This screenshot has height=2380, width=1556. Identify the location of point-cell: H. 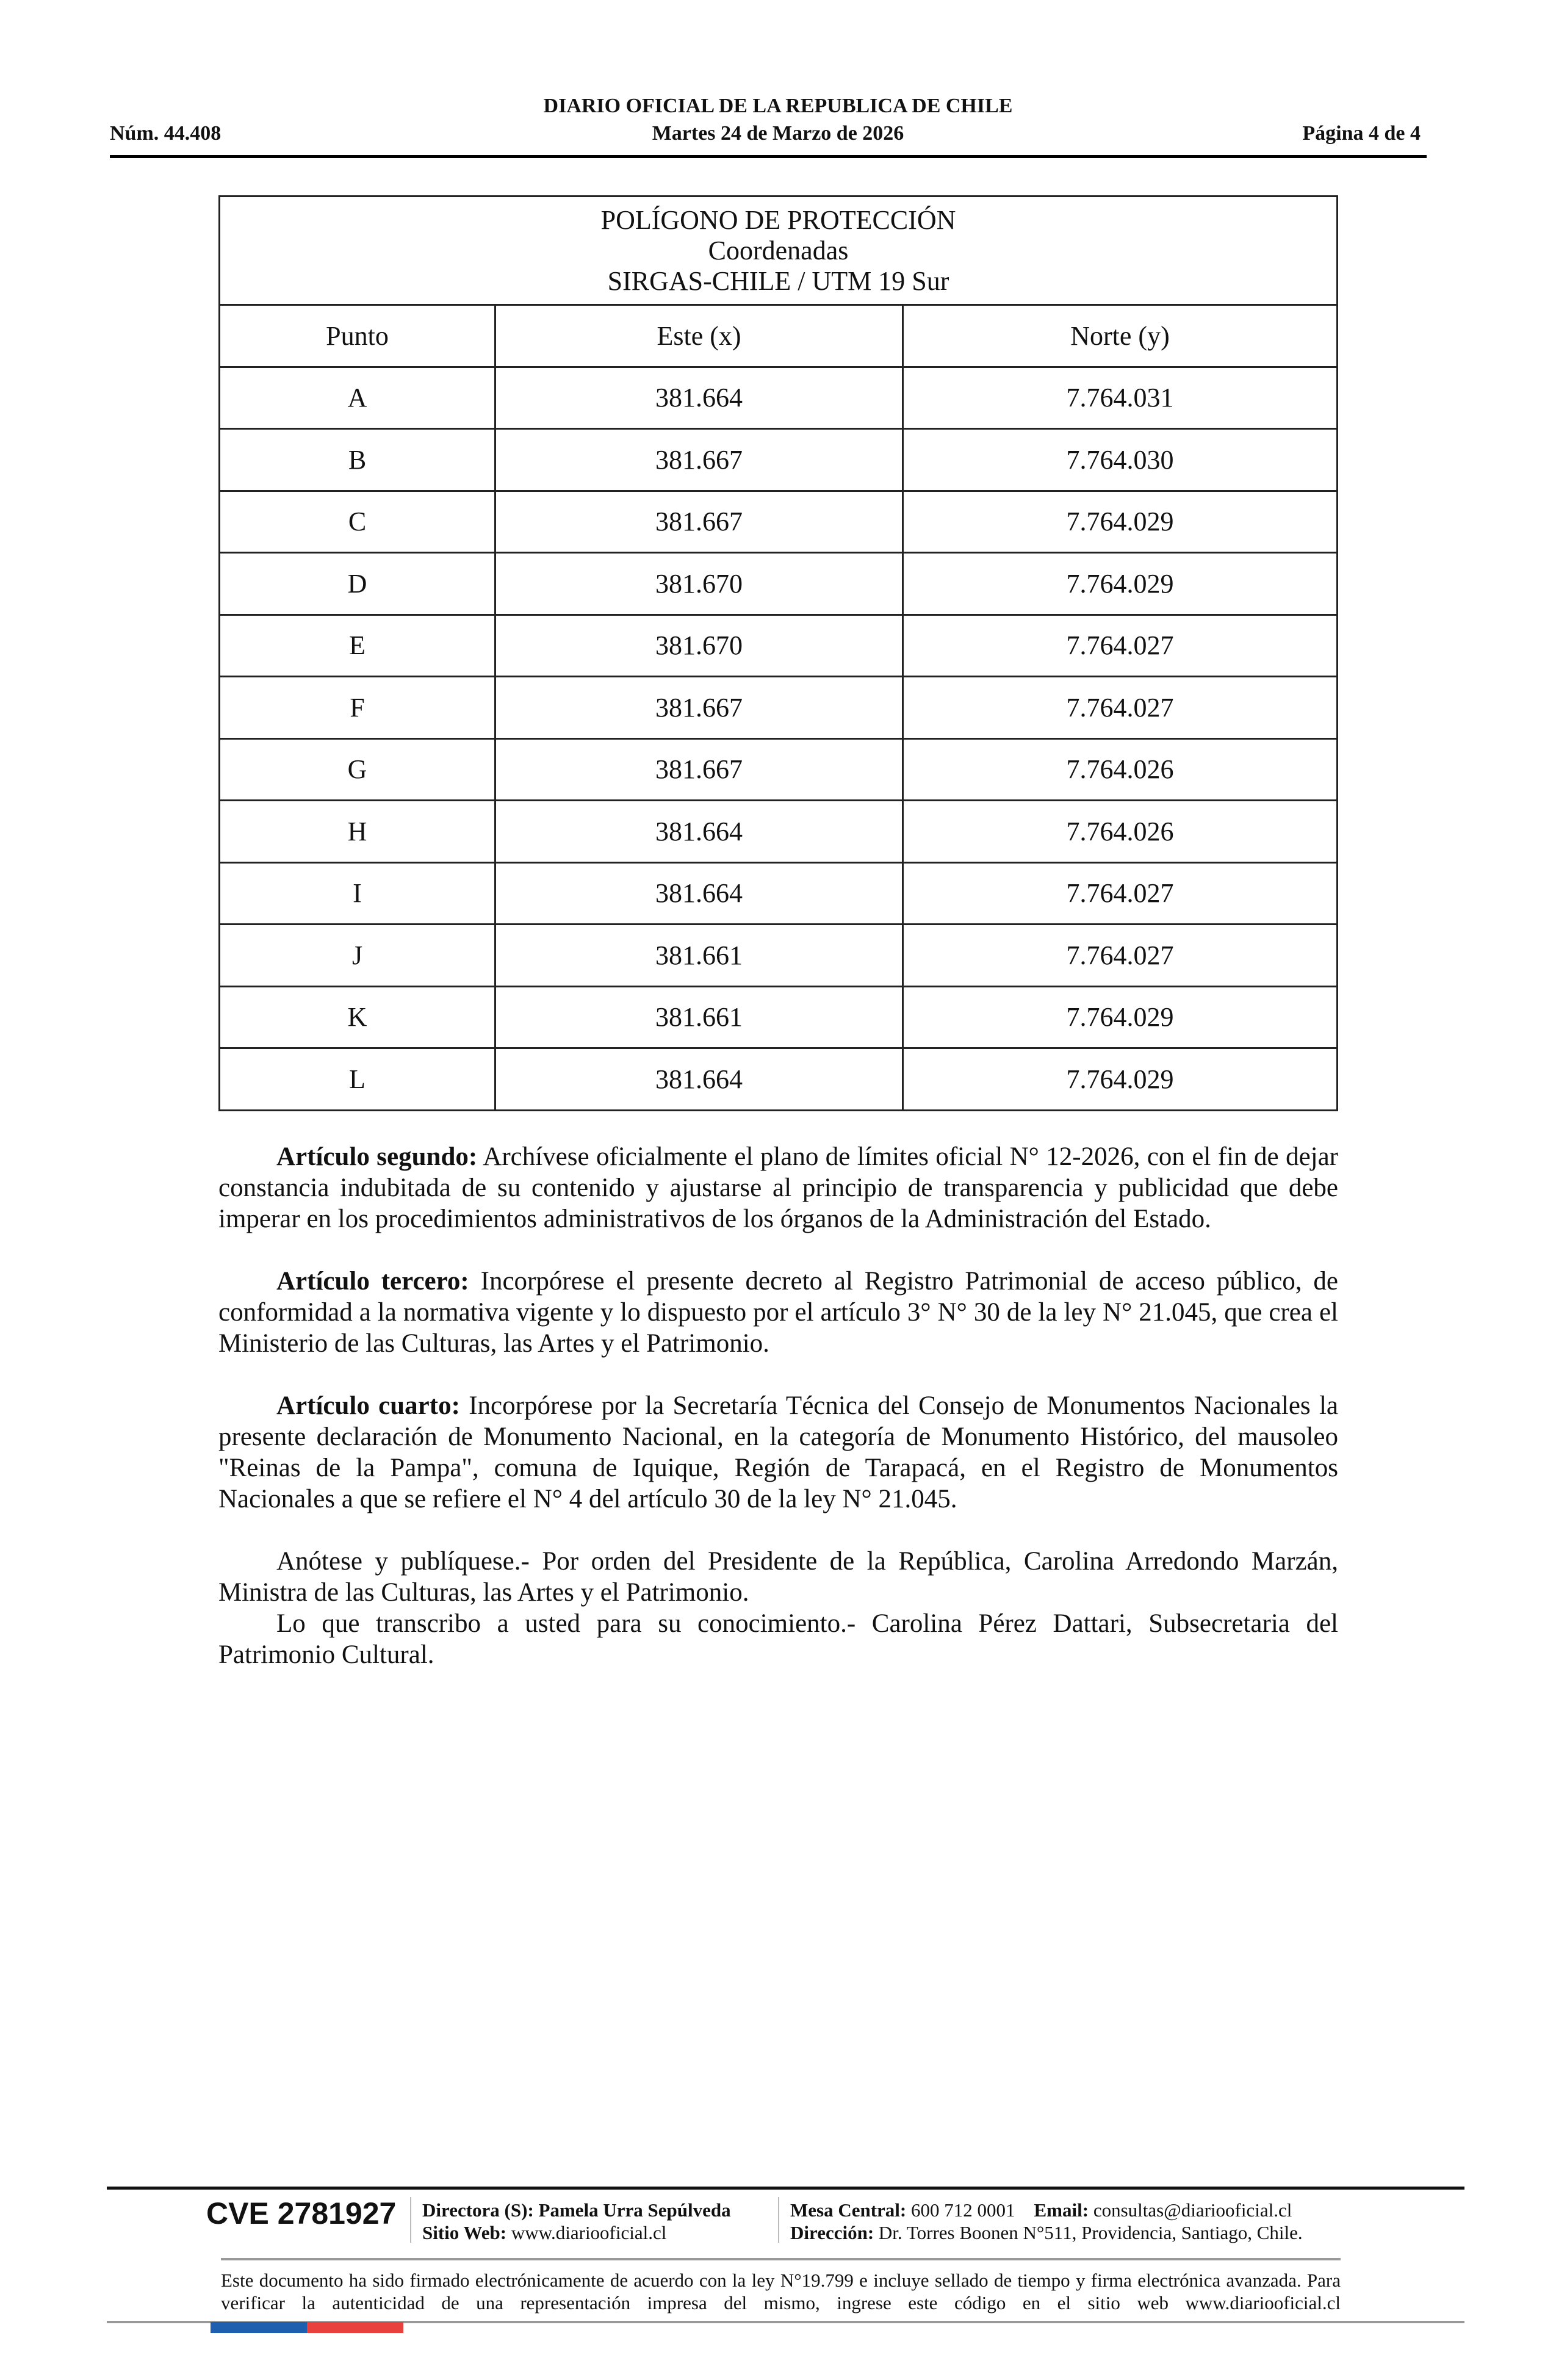
(357, 831).